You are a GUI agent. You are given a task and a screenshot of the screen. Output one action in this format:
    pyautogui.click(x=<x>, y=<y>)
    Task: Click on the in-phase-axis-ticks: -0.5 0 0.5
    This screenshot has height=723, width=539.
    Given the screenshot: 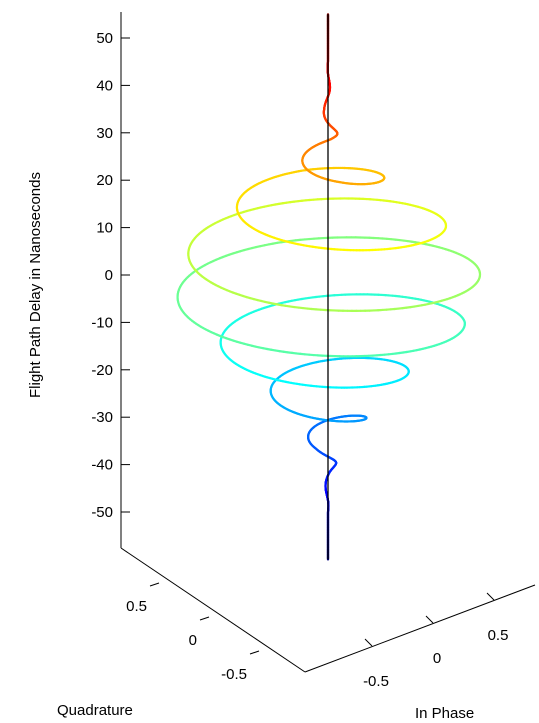 What is the action you would take?
    pyautogui.click(x=436, y=641)
    